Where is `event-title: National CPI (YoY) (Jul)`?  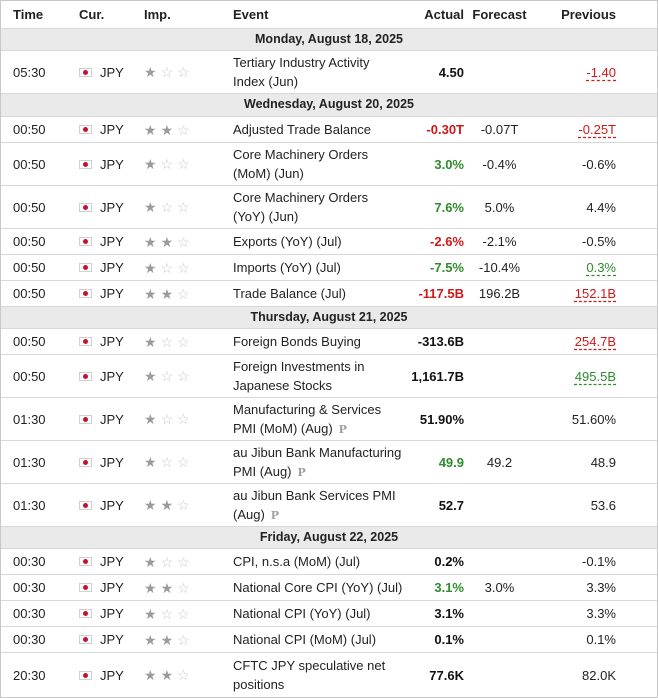
event-title: National CPI (YoY) (Jul) is located at coordinates (302, 613).